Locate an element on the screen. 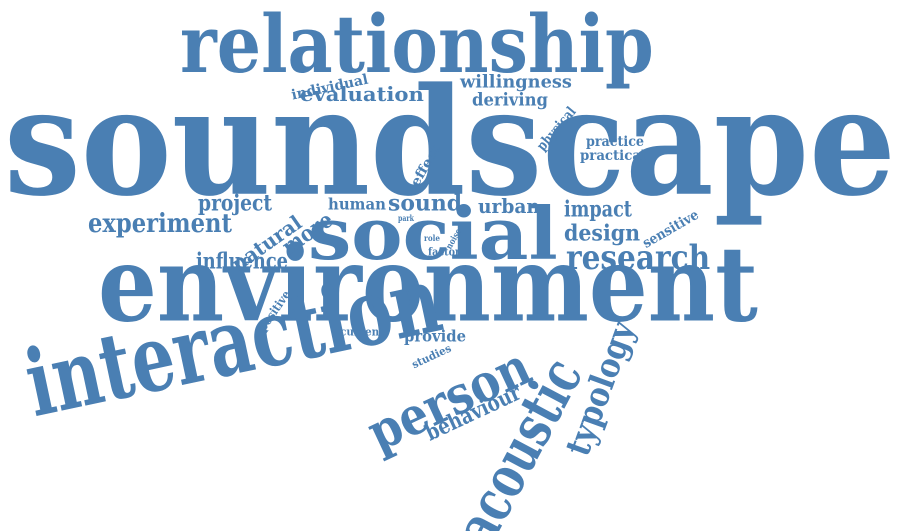 Image resolution: width=900 pixels, height=531 pixels. word-practice: practice is located at coordinates (615, 141).